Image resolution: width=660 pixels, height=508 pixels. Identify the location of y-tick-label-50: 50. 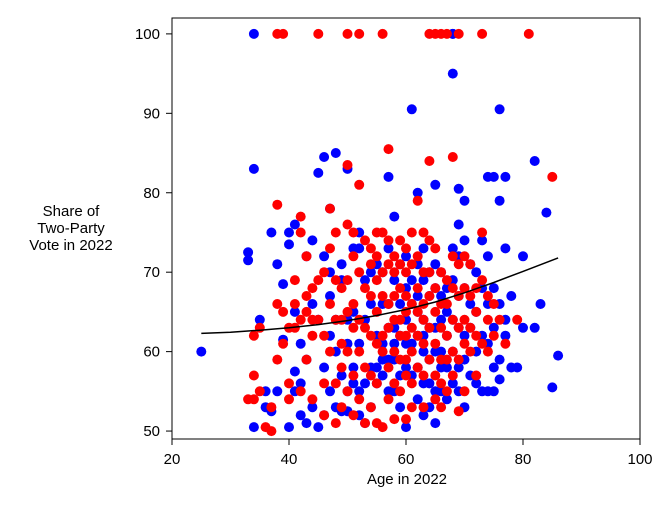
(151, 431).